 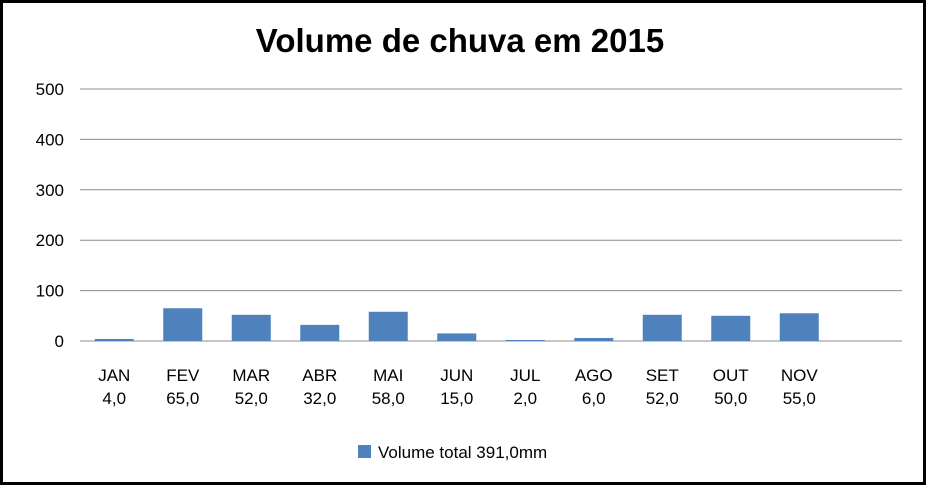 What do you see at coordinates (59, 341) in the screenshot?
I see `y-tick-label: 0` at bounding box center [59, 341].